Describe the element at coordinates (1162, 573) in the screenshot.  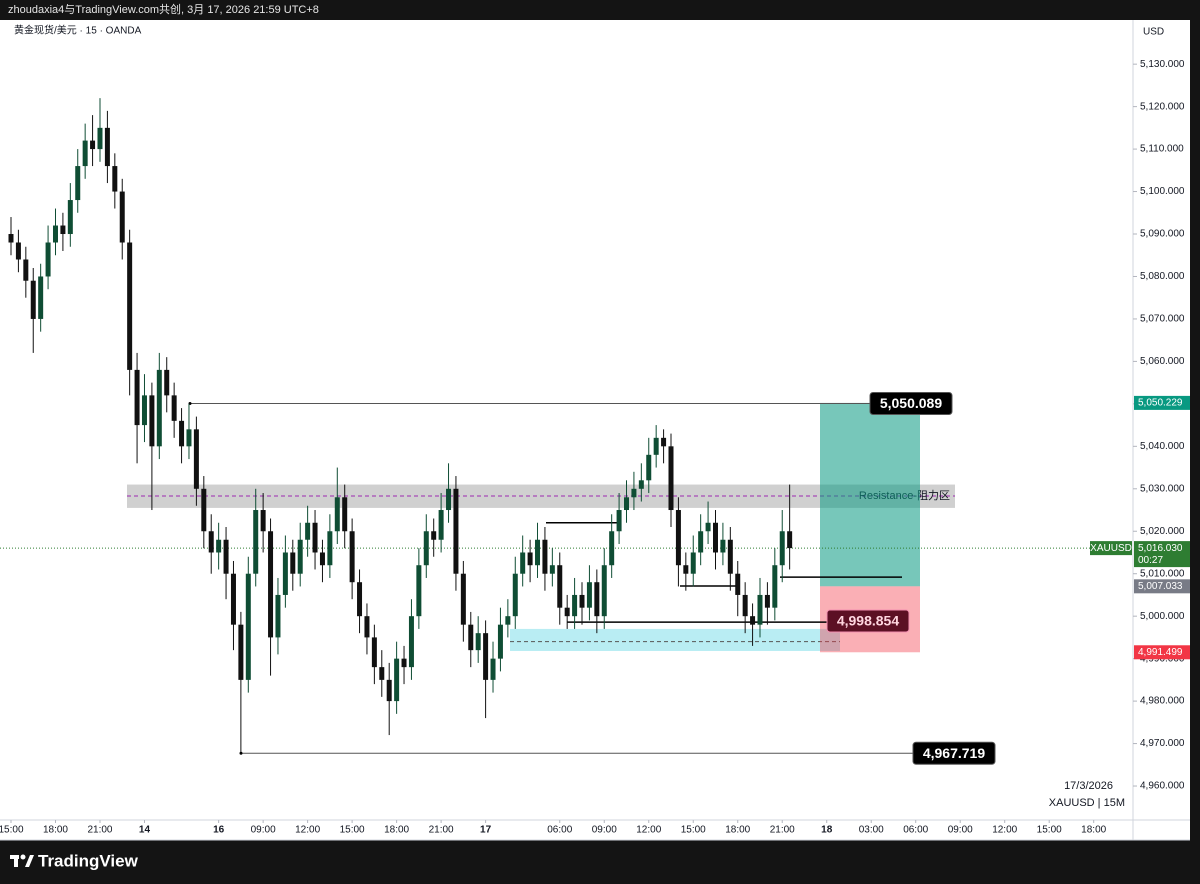
I see `y-tick-label: 5,010.000` at that location.